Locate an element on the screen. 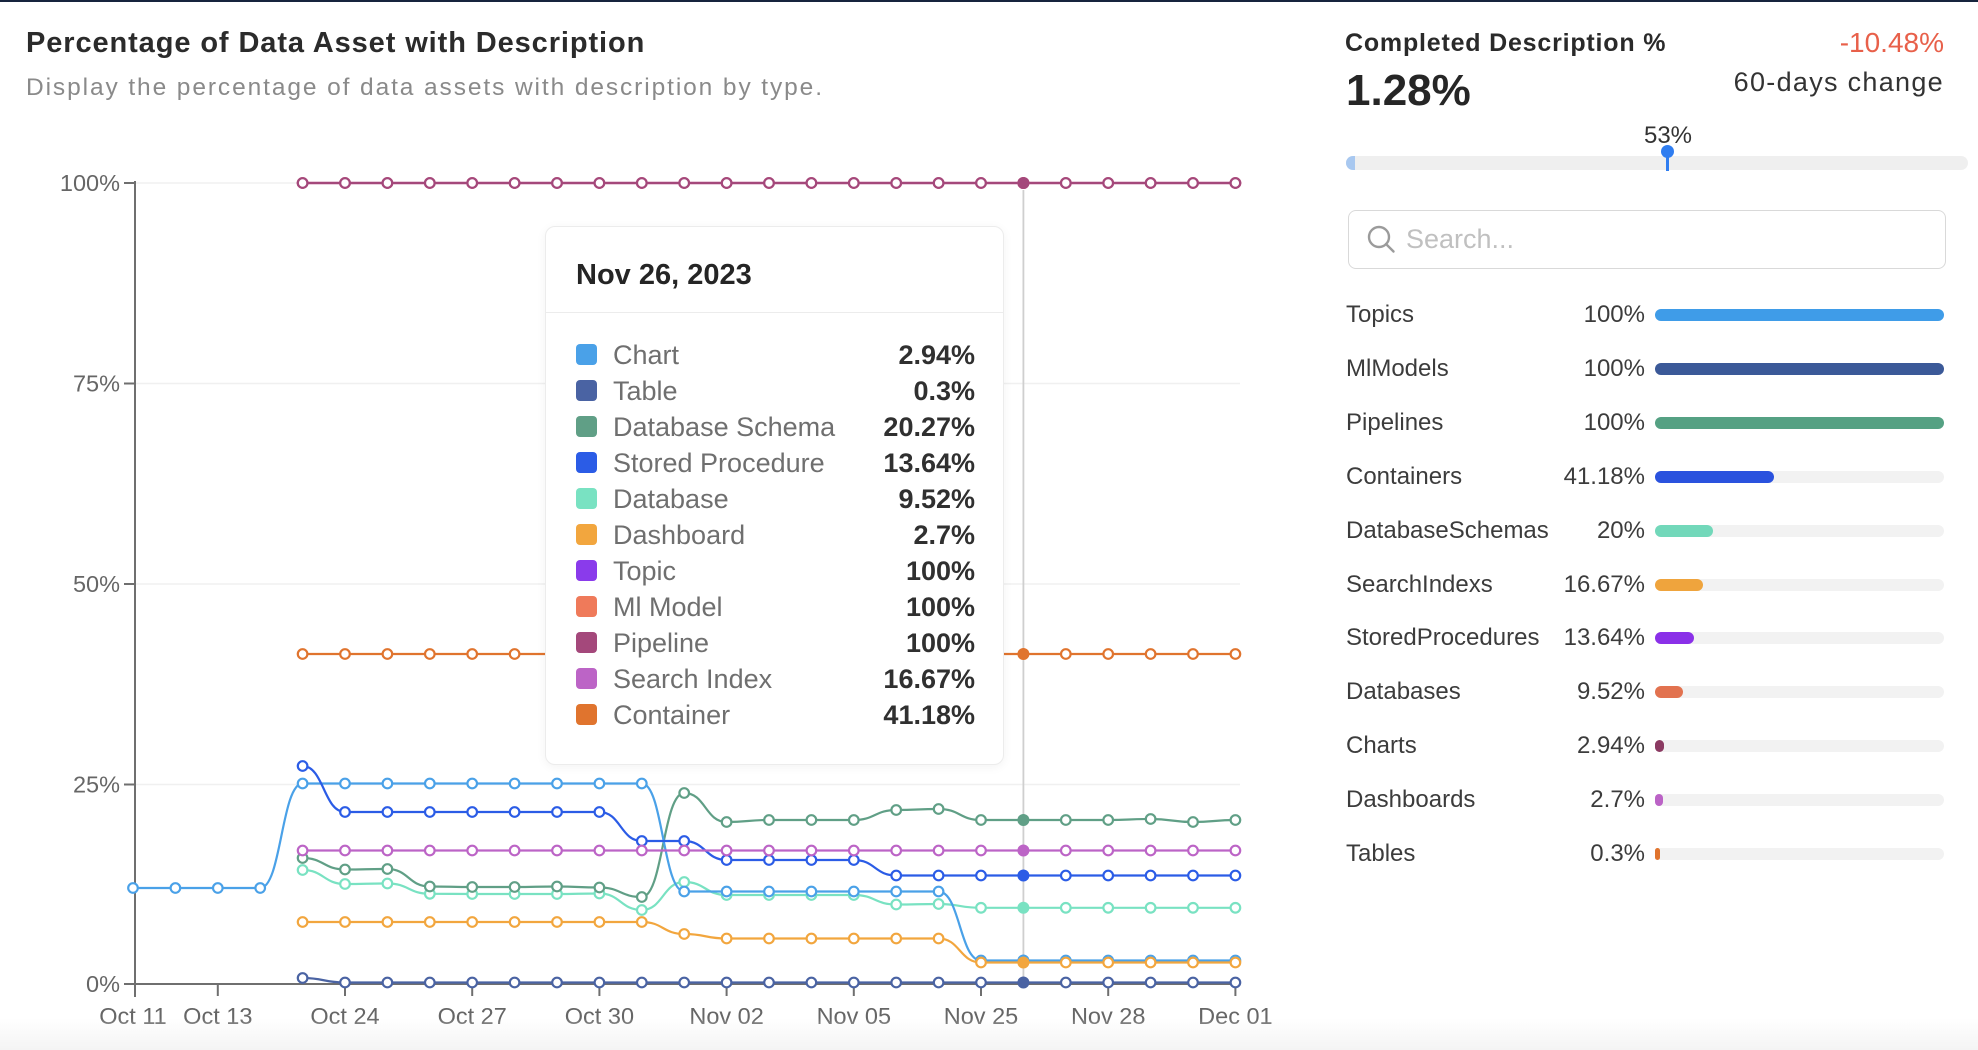  svg-text: 50% is located at coordinates (96, 584).